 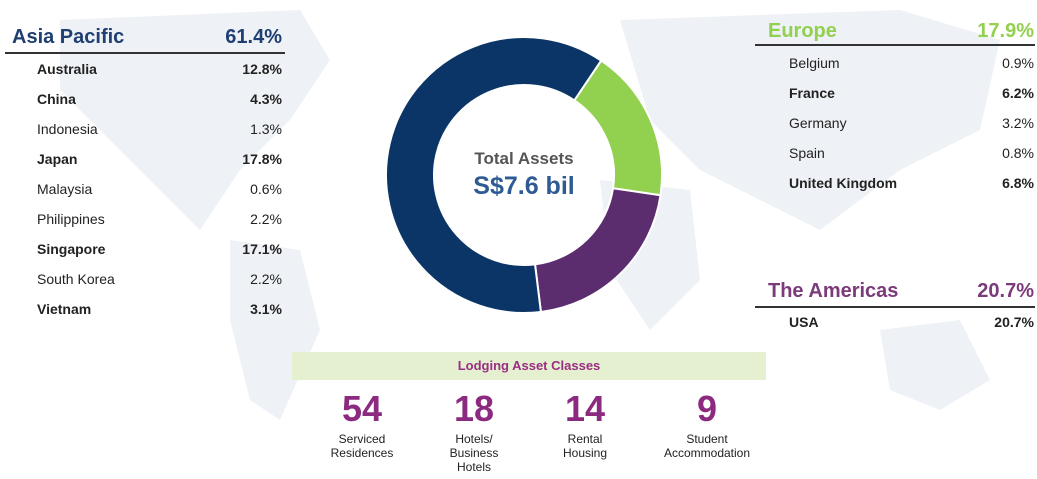 I want to click on country-name: Vietnam, so click(x=64, y=309).